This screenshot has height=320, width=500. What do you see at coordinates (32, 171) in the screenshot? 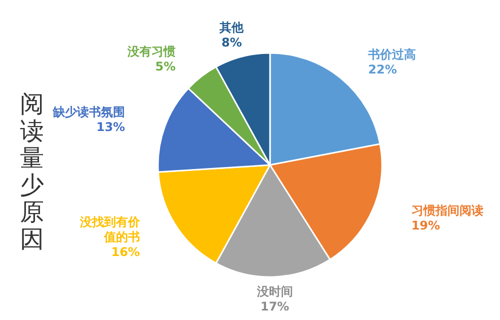
I see `title: 阅读量少原因` at bounding box center [32, 171].